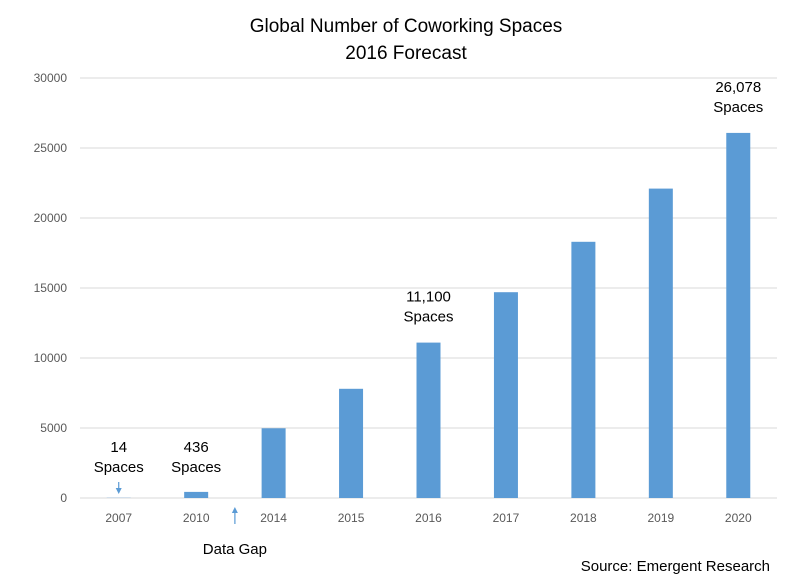 Image resolution: width=786 pixels, height=579 pixels. Describe the element at coordinates (196, 518) in the screenshot. I see `x-tick-label: 2010` at that location.